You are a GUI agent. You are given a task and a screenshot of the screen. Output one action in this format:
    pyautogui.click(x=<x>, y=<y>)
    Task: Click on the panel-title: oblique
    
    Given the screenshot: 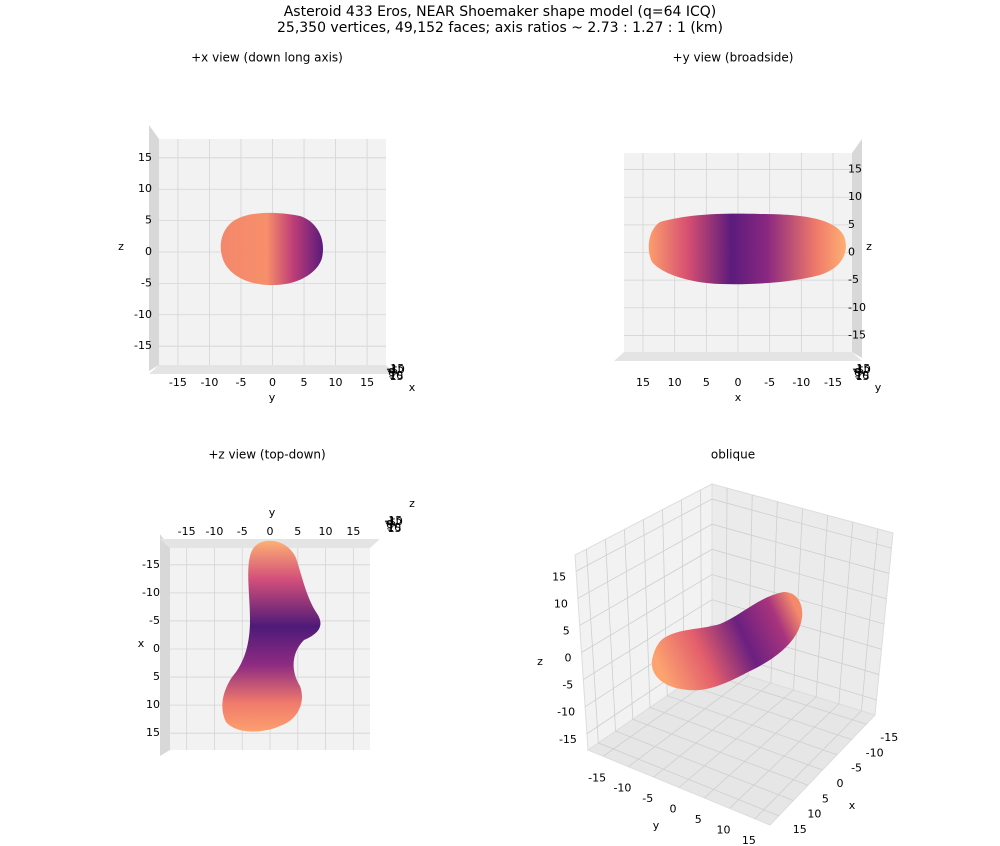 What is the action you would take?
    pyautogui.click(x=733, y=455)
    